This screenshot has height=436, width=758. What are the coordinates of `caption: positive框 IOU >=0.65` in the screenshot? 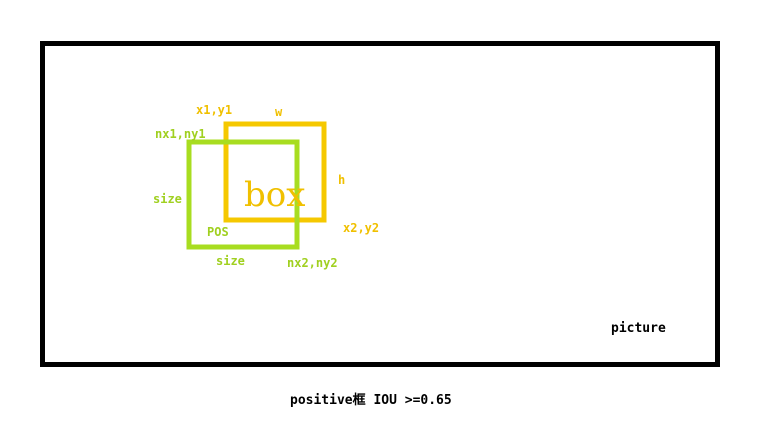 It's located at (371, 400).